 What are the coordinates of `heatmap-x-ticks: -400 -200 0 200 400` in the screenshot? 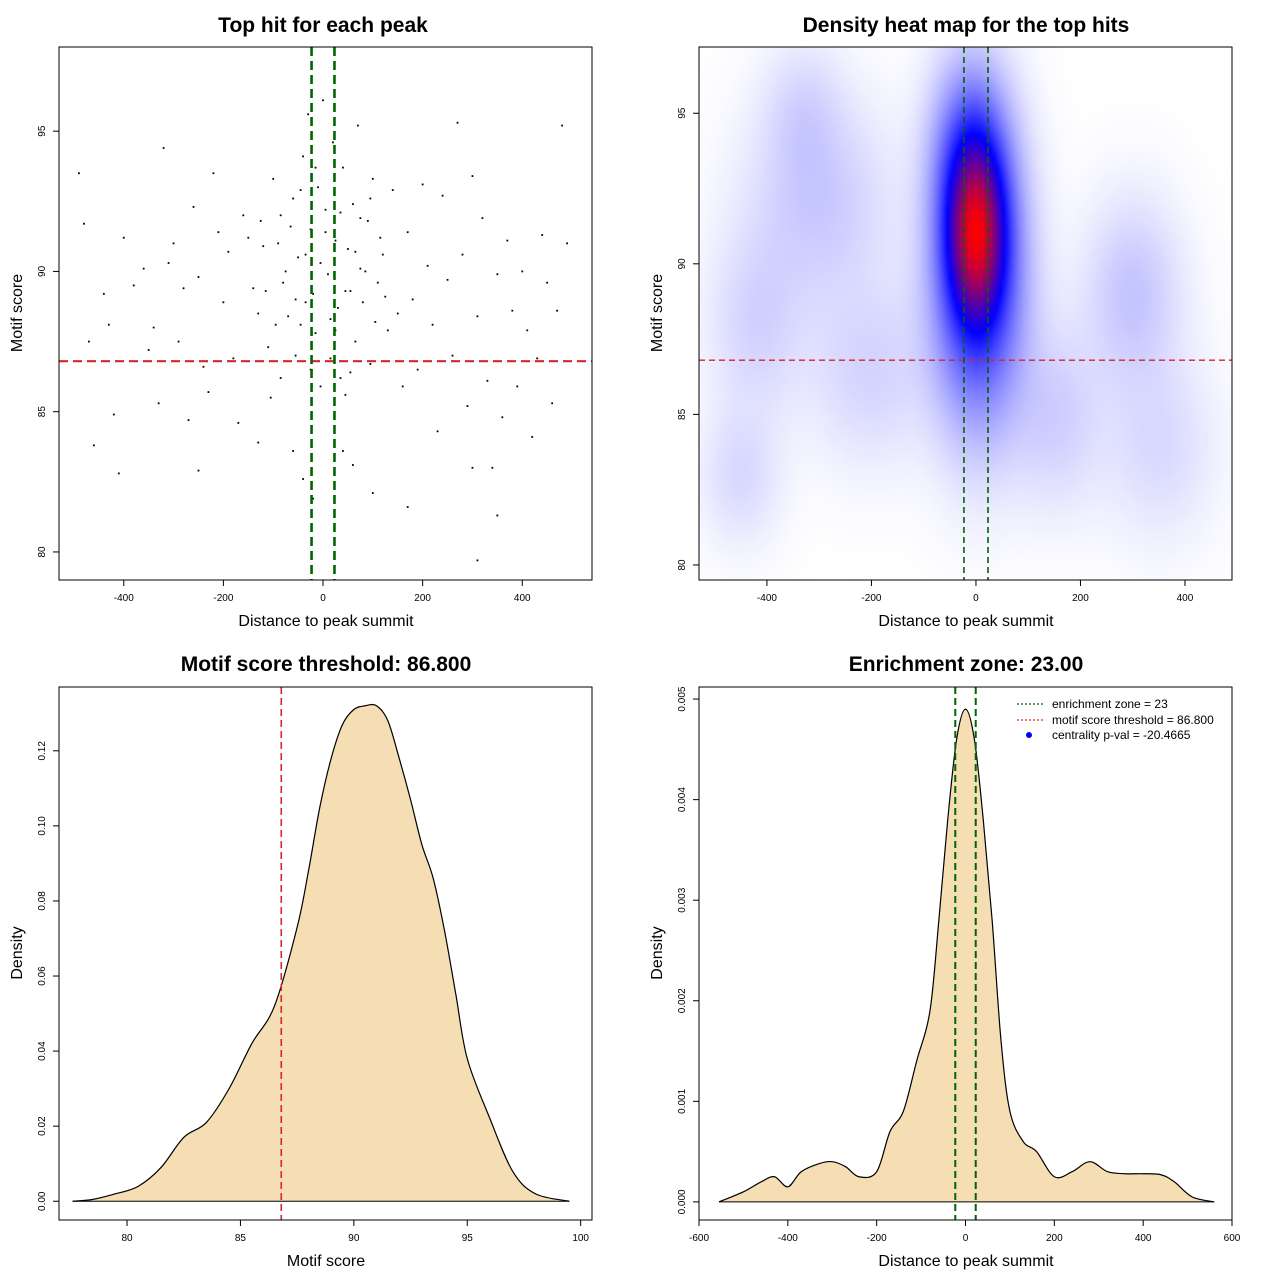 It's located at (975, 591).